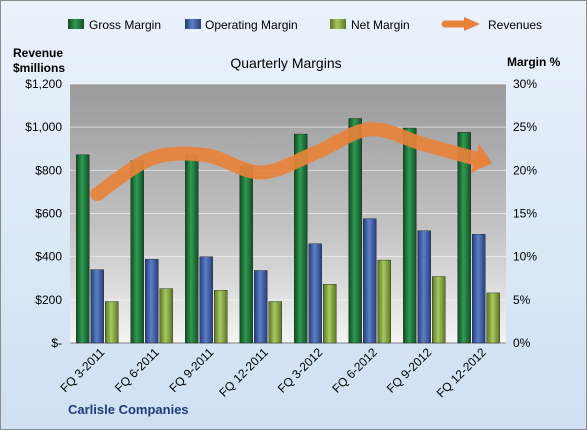 The image size is (587, 430). I want to click on left-tick-label: $1,200, so click(43, 84).